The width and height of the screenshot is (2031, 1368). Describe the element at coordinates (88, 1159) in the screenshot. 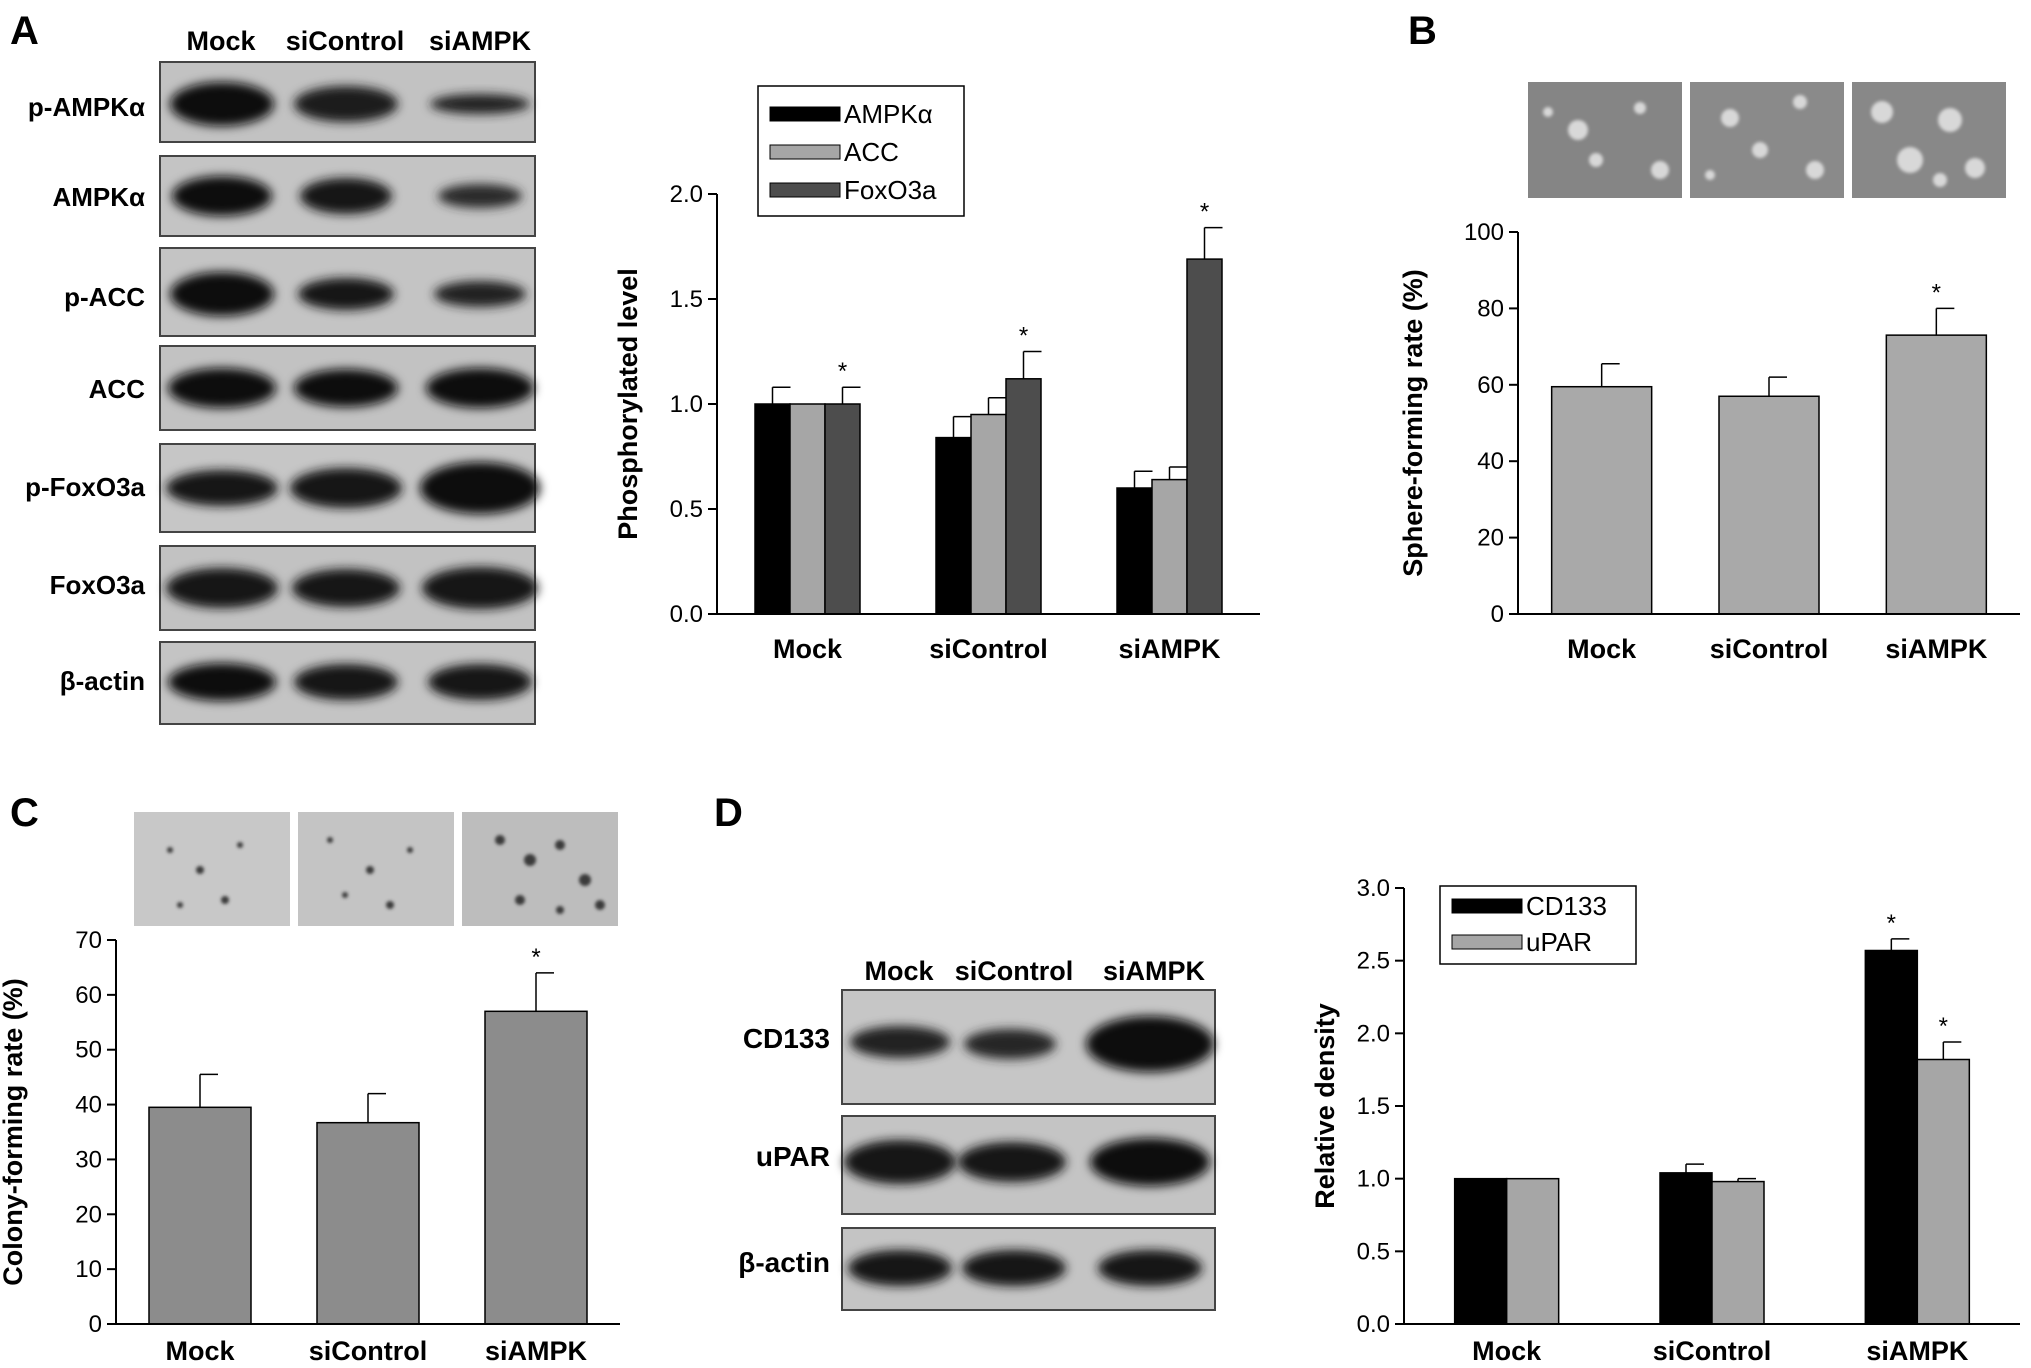

I see `y-tick-label: 30` at that location.